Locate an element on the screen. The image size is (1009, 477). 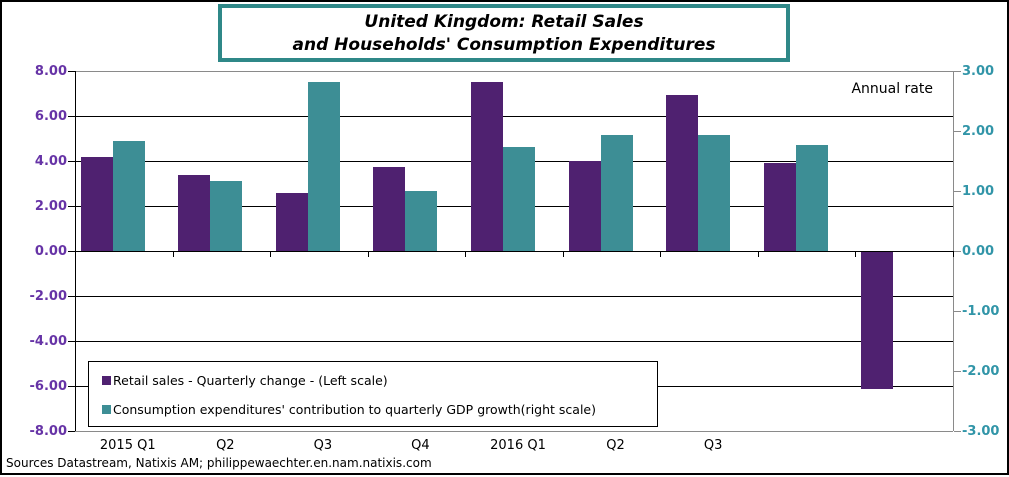
left-axis-tick-label: -2.00 is located at coordinates (48, 296).